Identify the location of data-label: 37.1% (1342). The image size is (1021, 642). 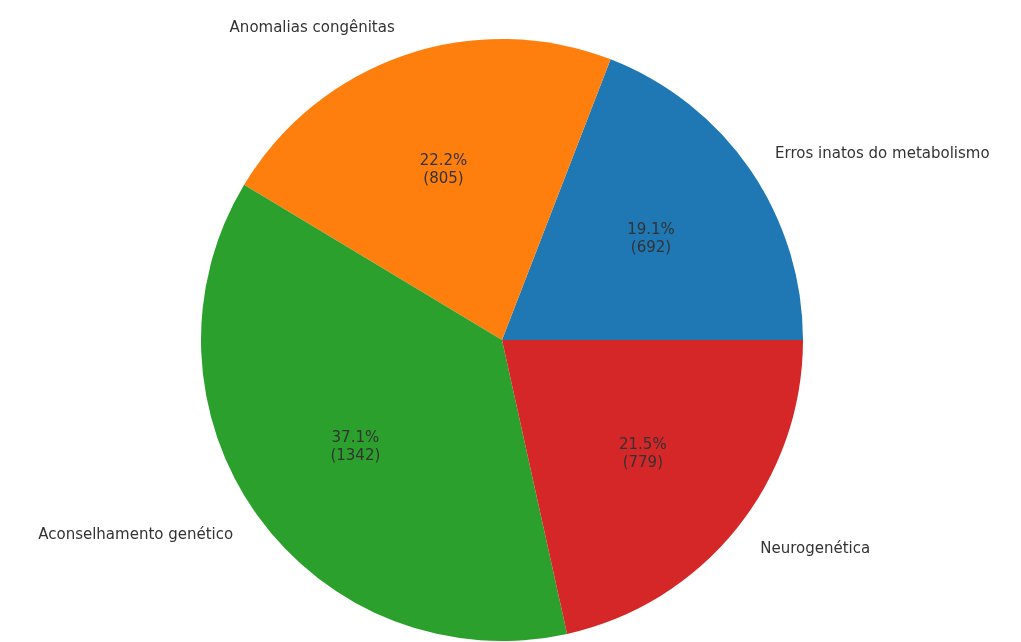
(355, 445).